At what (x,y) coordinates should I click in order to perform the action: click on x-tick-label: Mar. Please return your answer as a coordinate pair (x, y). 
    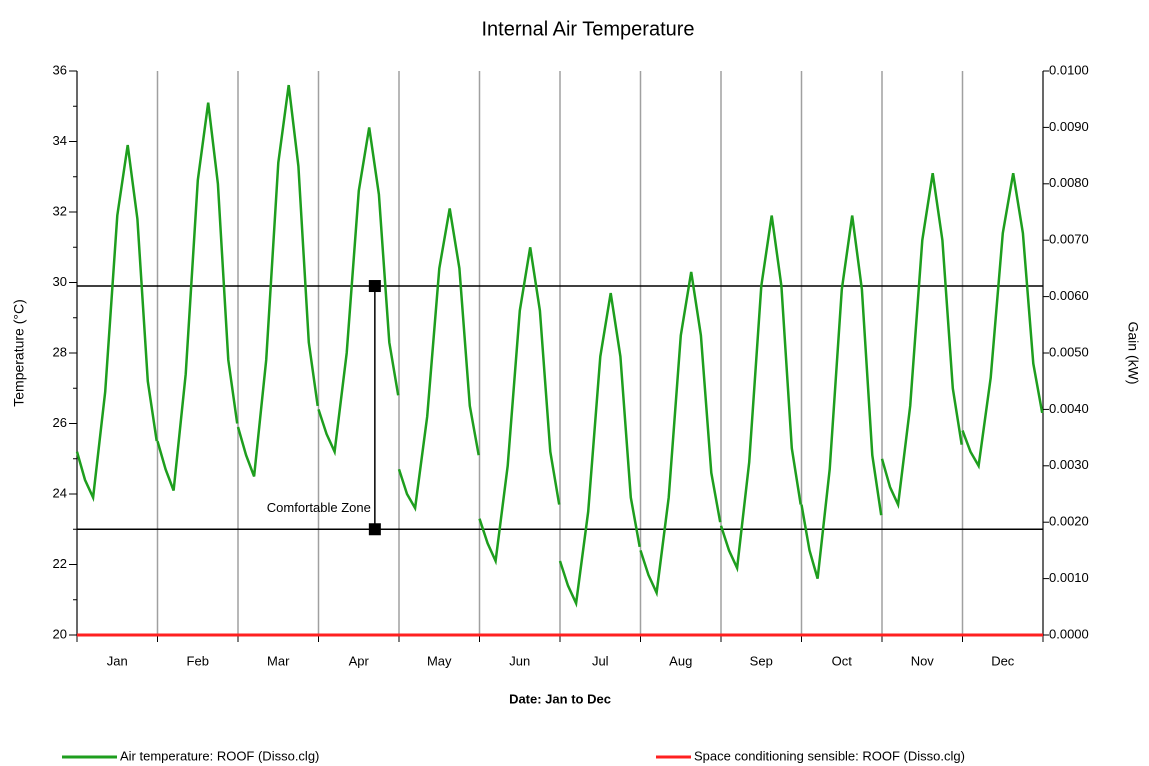
    Looking at the image, I should click on (278, 660).